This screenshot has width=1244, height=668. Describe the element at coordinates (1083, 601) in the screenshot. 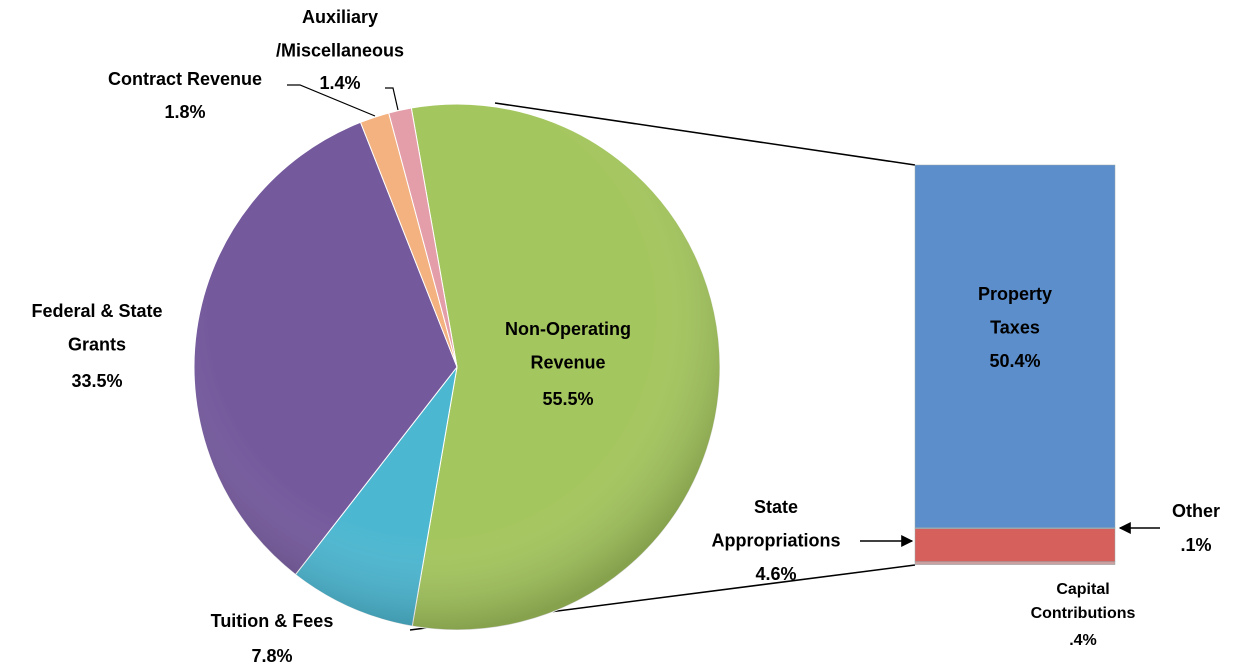

I see `bar-label: Capital Contributions` at that location.